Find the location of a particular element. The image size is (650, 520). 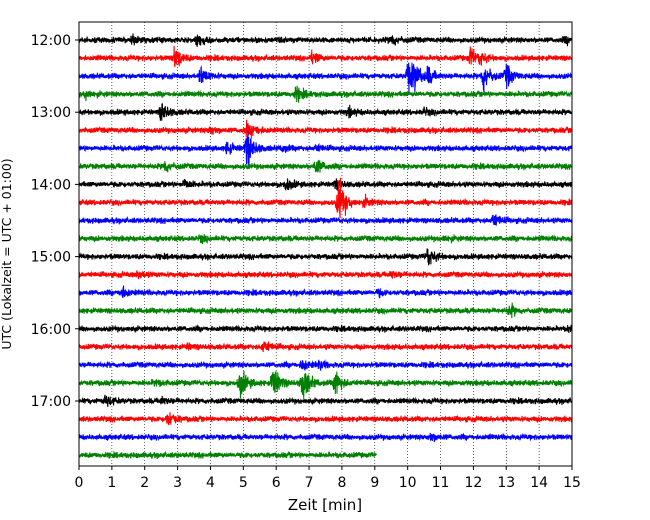

y-tick-label: 14:00 is located at coordinates (51, 185).